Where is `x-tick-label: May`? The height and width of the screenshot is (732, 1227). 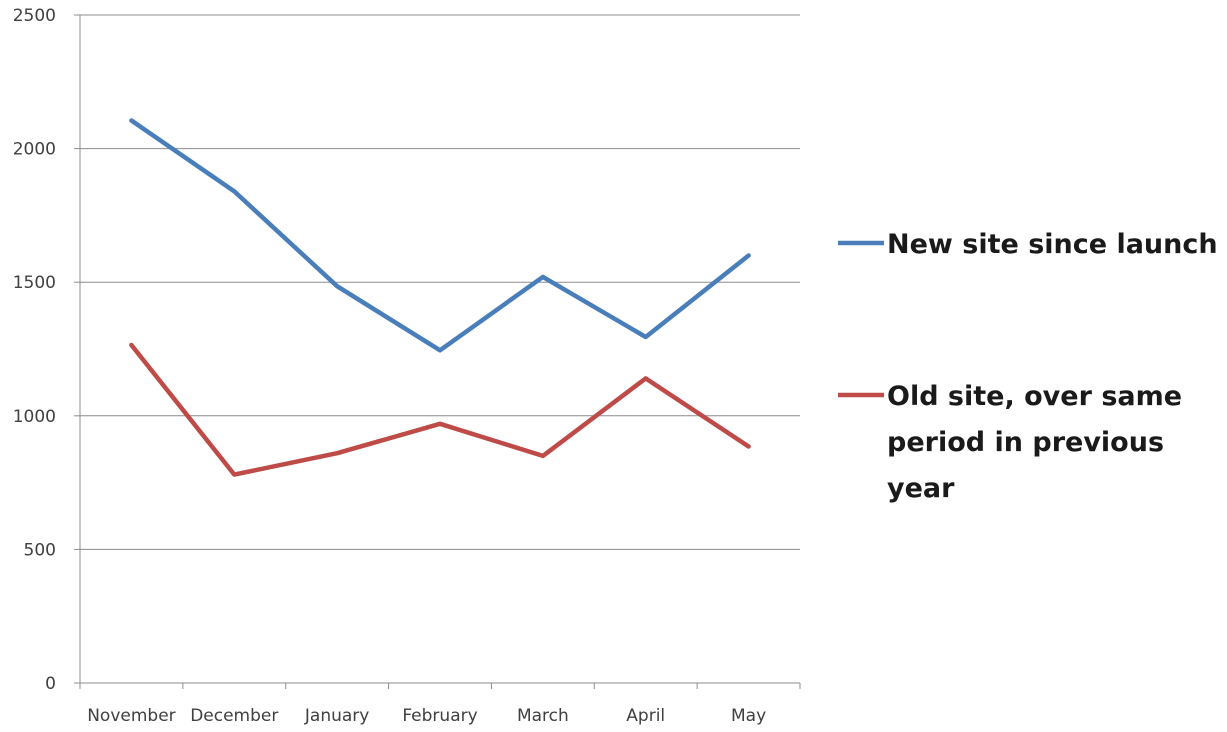
x-tick-label: May is located at coordinates (748, 716).